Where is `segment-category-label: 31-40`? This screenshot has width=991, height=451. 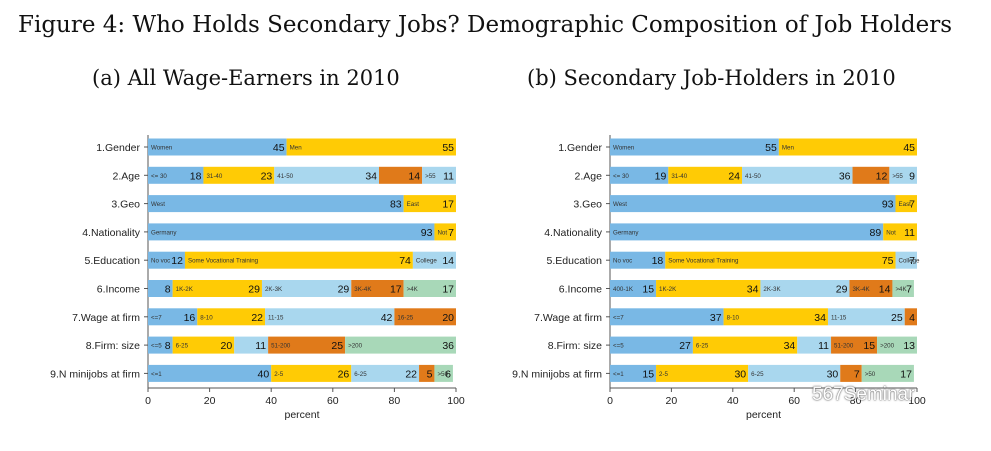
segment-category-label: 31-40 is located at coordinates (214, 176).